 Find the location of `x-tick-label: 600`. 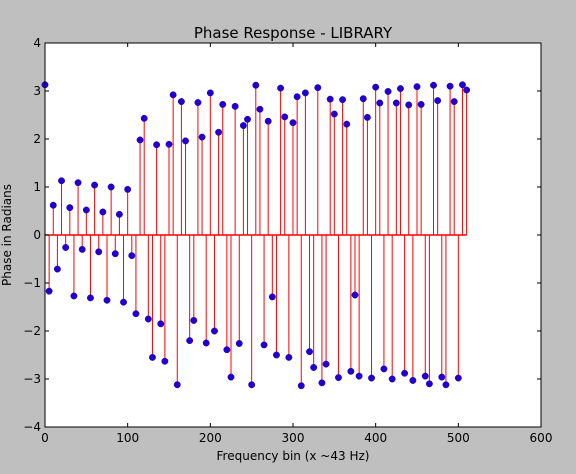

x-tick-label: 600 is located at coordinates (541, 438).